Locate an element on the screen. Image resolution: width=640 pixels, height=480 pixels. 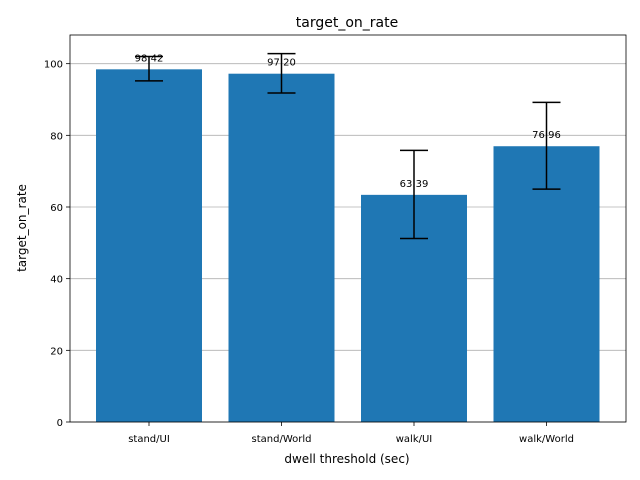
x-ticks: stand/UI stand/World walk/UI walk/World is located at coordinates (351, 433).